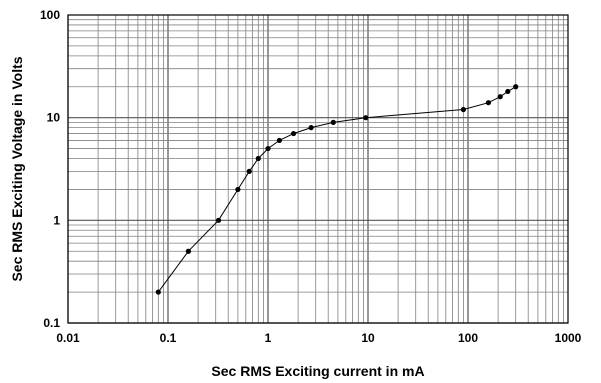 Image resolution: width=601 pixels, height=383 pixels. Describe the element at coordinates (368, 338) in the screenshot. I see `x-tick-label: 10` at that location.